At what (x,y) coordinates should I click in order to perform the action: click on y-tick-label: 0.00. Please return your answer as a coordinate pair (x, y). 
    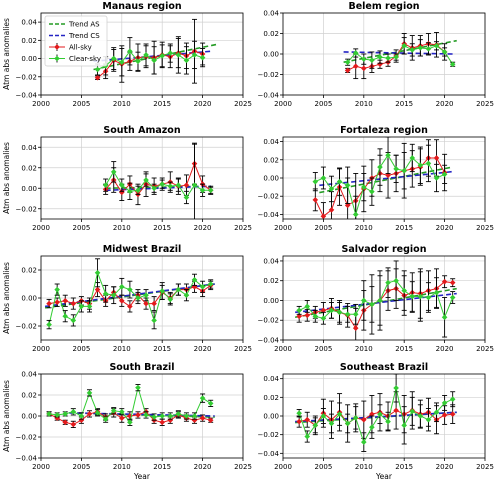
    Looking at the image, I should click on (271, 417).